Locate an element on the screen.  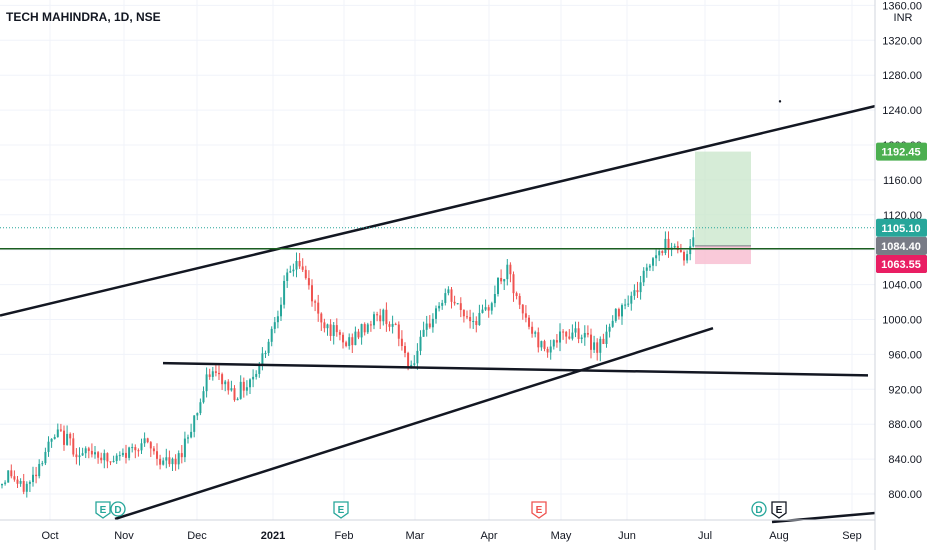
x-tick-label: Jun is located at coordinates (627, 536).